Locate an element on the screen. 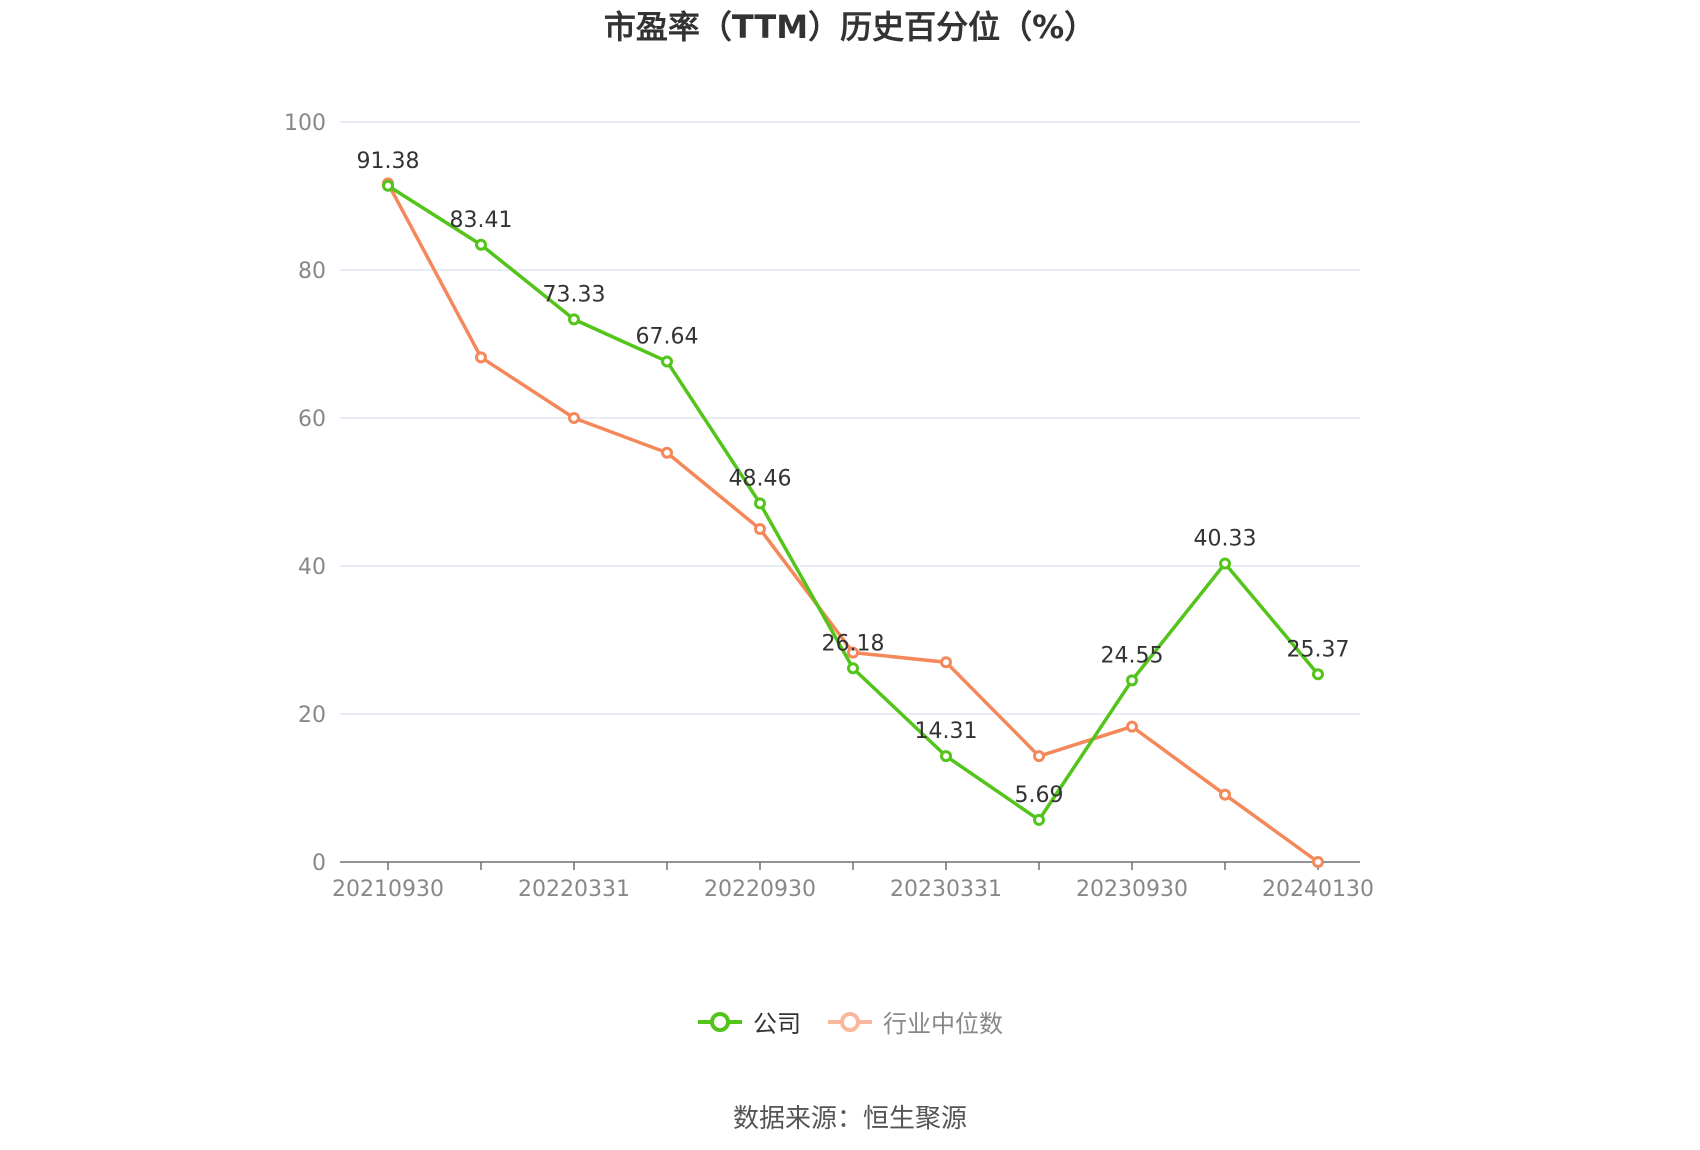 The width and height of the screenshot is (1700, 1150). legend-industry-label: 行业中位数 is located at coordinates (943, 1024).